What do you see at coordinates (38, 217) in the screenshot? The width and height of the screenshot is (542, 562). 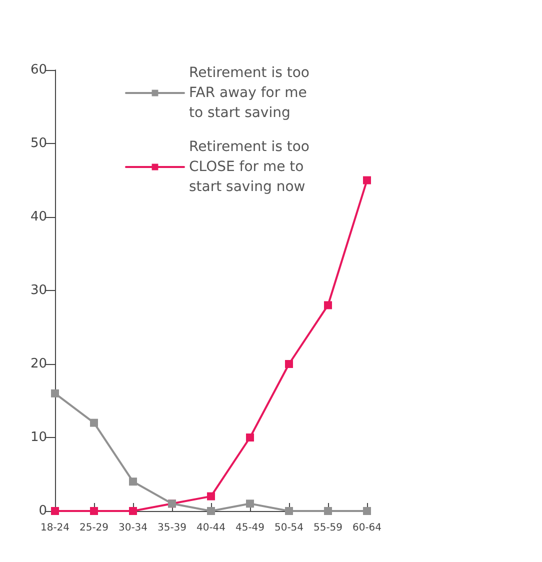 I see `y-tick-label: 40` at bounding box center [38, 217].